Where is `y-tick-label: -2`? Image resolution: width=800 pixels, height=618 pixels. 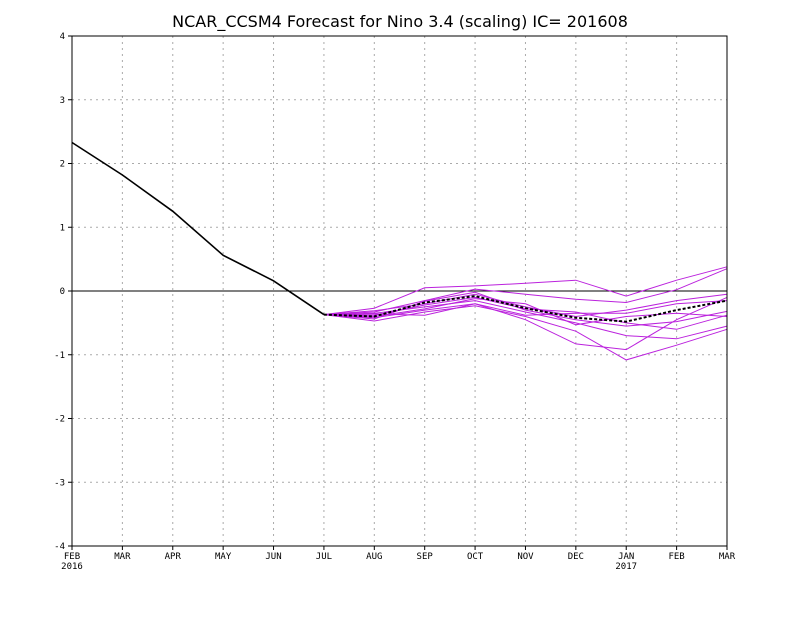
y-tick-label: -2 is located at coordinates (59, 420).